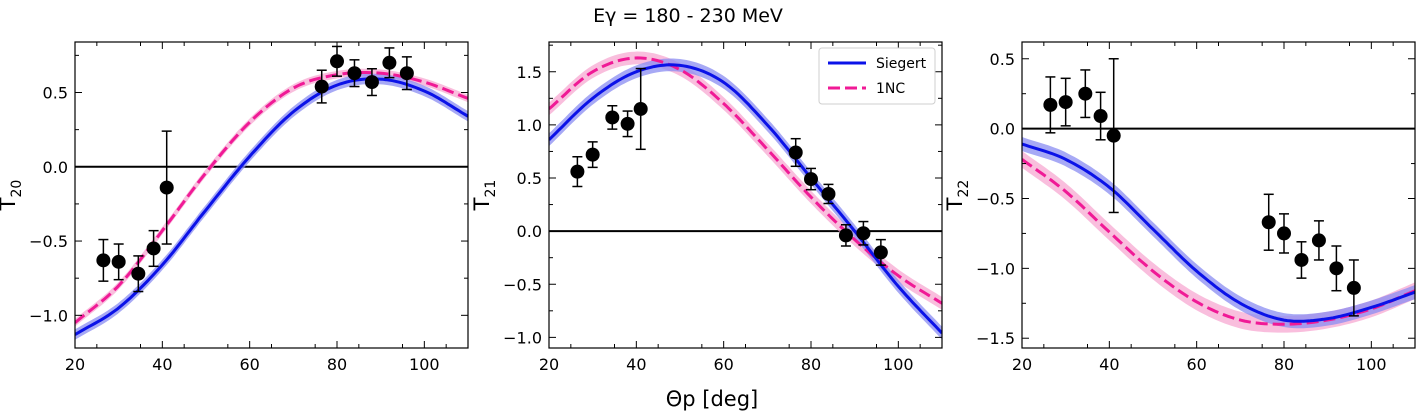  Describe the element at coordinates (964, 189) in the screenshot. I see `y-axis-label-sub: 22` at that location.